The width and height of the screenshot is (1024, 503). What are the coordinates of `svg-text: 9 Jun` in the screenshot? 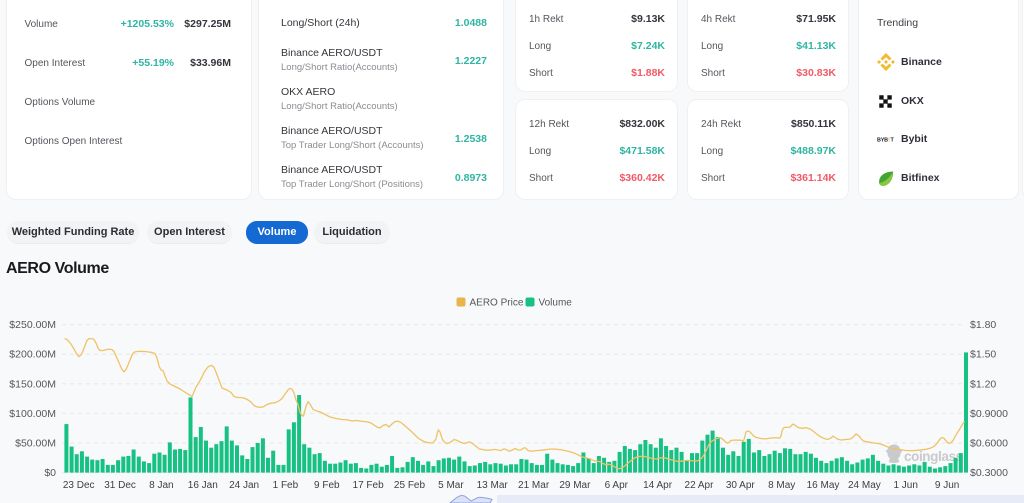 It's located at (947, 485).